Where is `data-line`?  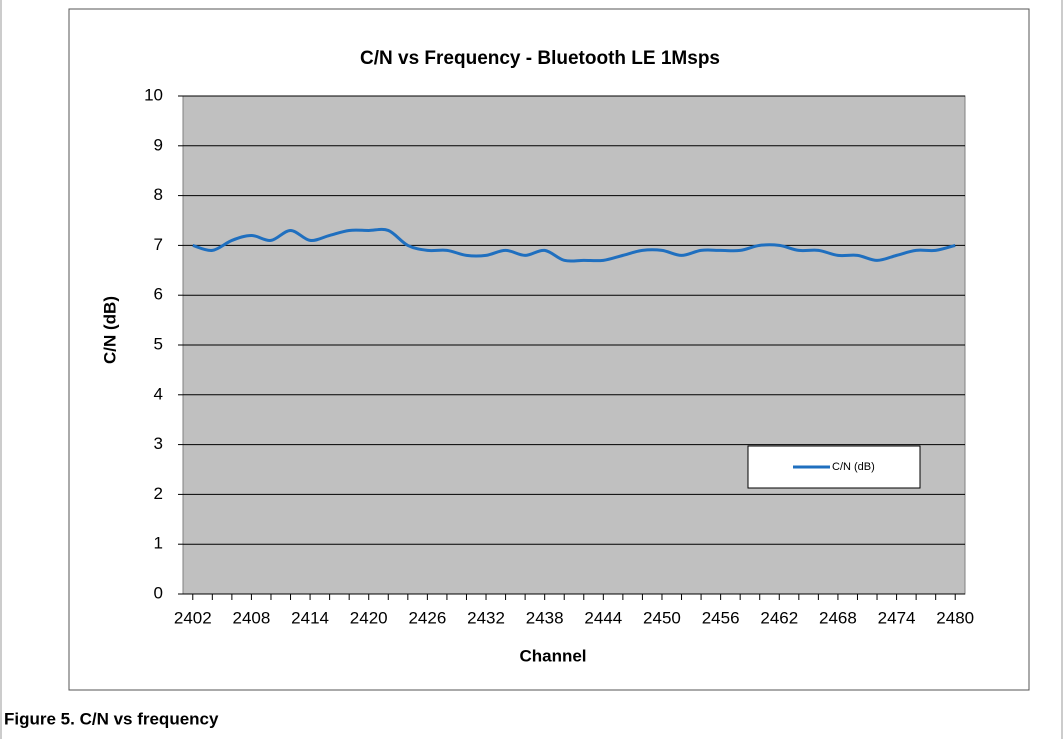
data-line is located at coordinates (574, 245).